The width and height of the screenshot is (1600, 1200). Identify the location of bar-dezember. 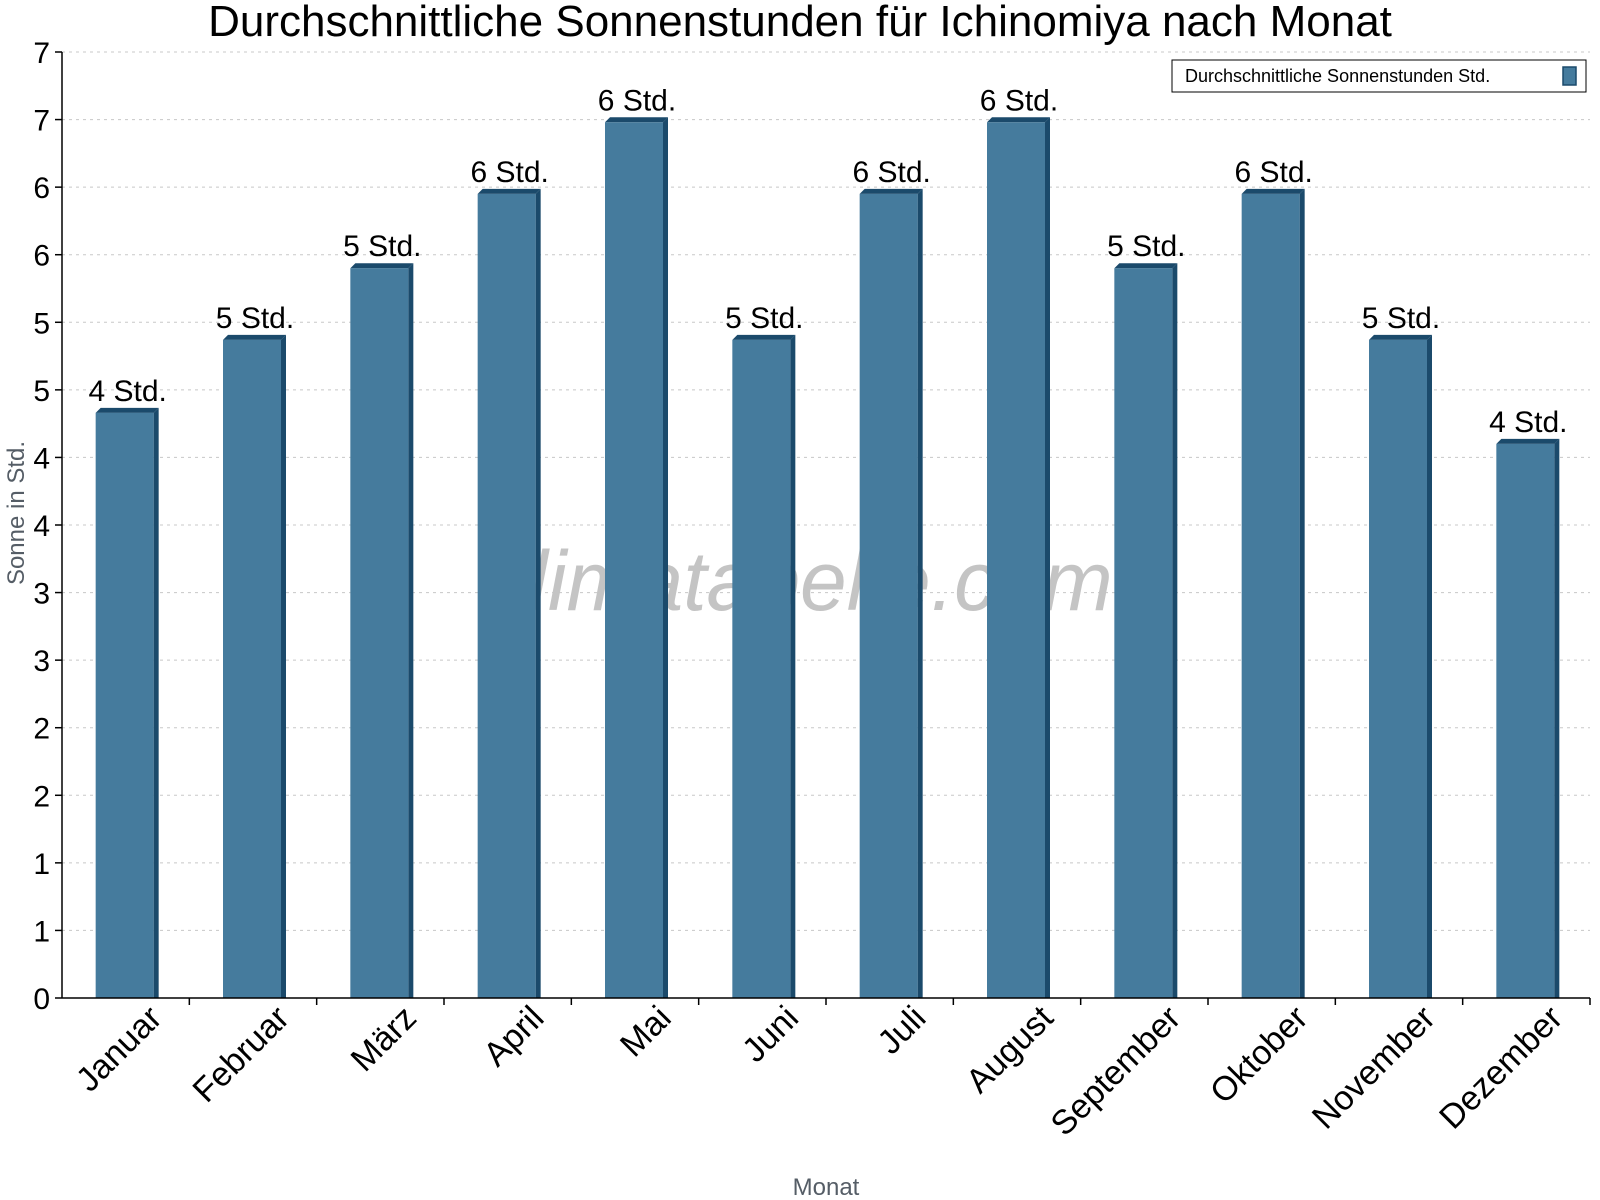
(1528, 718).